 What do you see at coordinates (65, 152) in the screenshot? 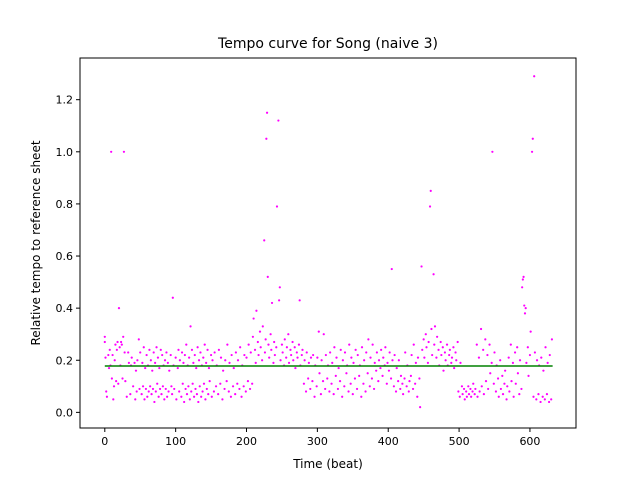
I see `y-tick-label: 1.0` at bounding box center [65, 152].